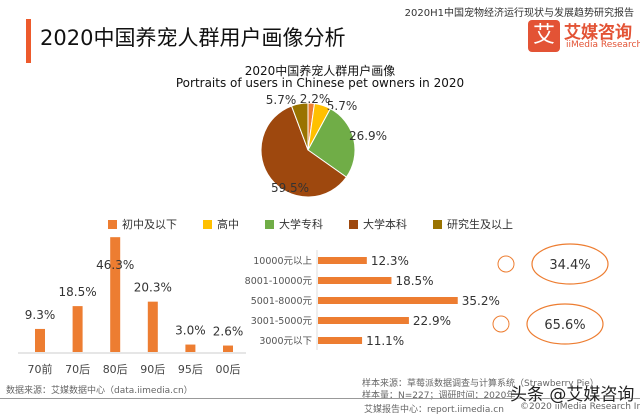 This screenshot has height=415, width=640. What do you see at coordinates (153, 288) in the screenshot?
I see `age-bar-label: 20.3%` at bounding box center [153, 288].